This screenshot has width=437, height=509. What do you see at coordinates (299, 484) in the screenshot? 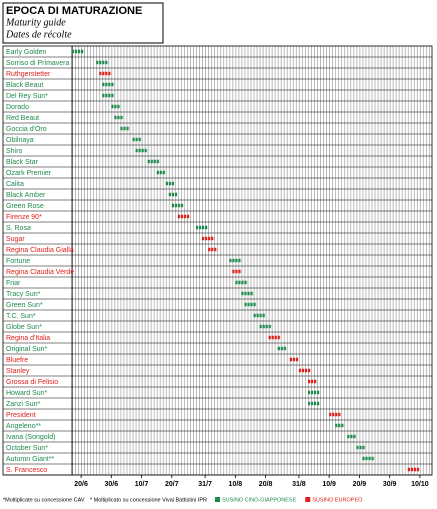
I see `x-tick-label: 31/8` at bounding box center [299, 484].